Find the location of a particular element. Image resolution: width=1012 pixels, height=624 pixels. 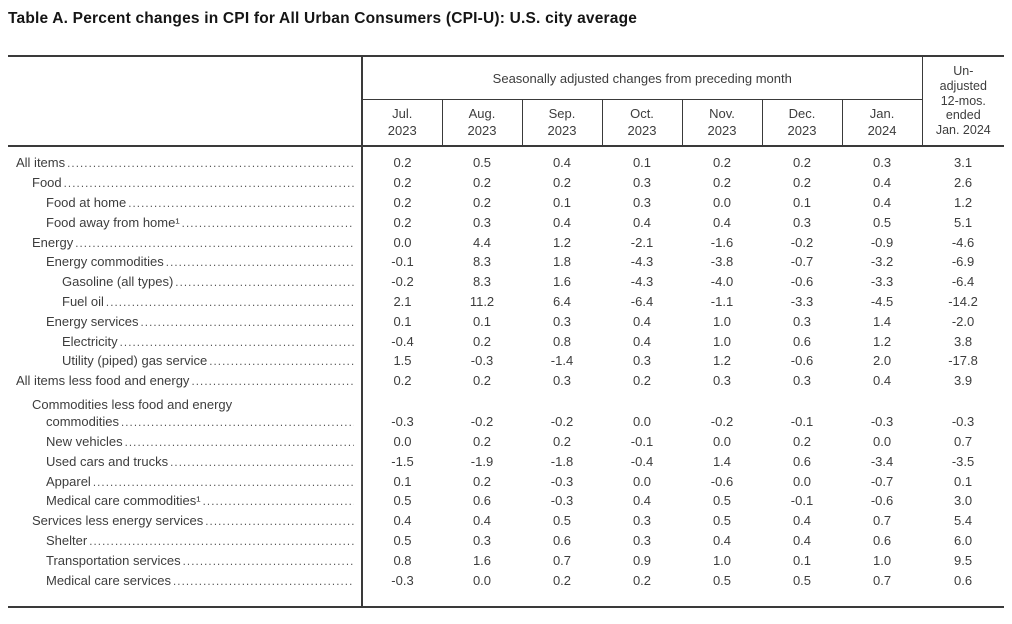

table-row: Food 0.2 0.2 0.2 0.3 0.2 0.2 0.4 2.6 is located at coordinates (506, 182).